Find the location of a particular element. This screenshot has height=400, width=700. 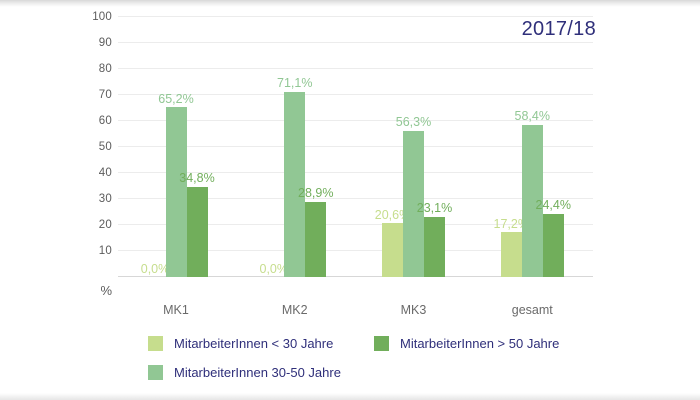

bar: 23,1% is located at coordinates (434, 239).